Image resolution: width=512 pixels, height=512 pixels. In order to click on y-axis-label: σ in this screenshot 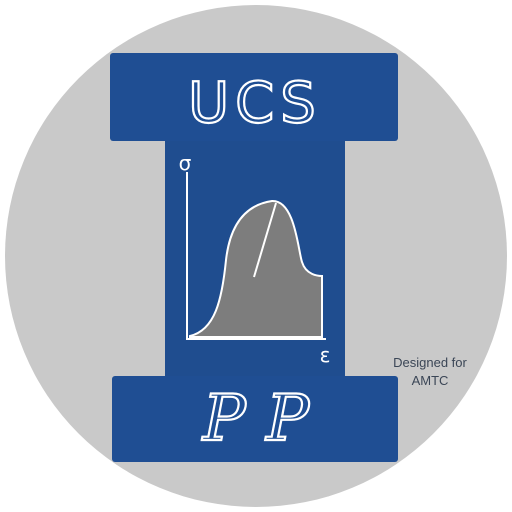, I will do `click(185, 163)`.